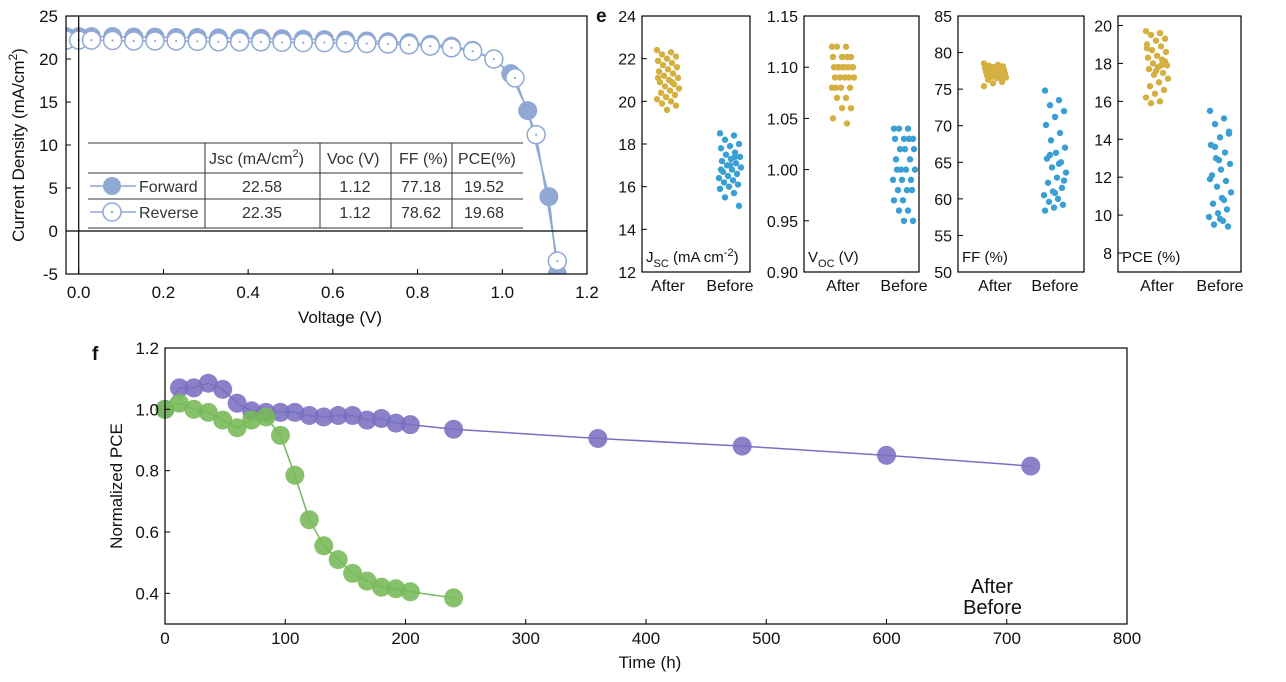 This screenshot has width=1286, height=682. I want to click on table-reverse-voc: 1.12, so click(354, 213).